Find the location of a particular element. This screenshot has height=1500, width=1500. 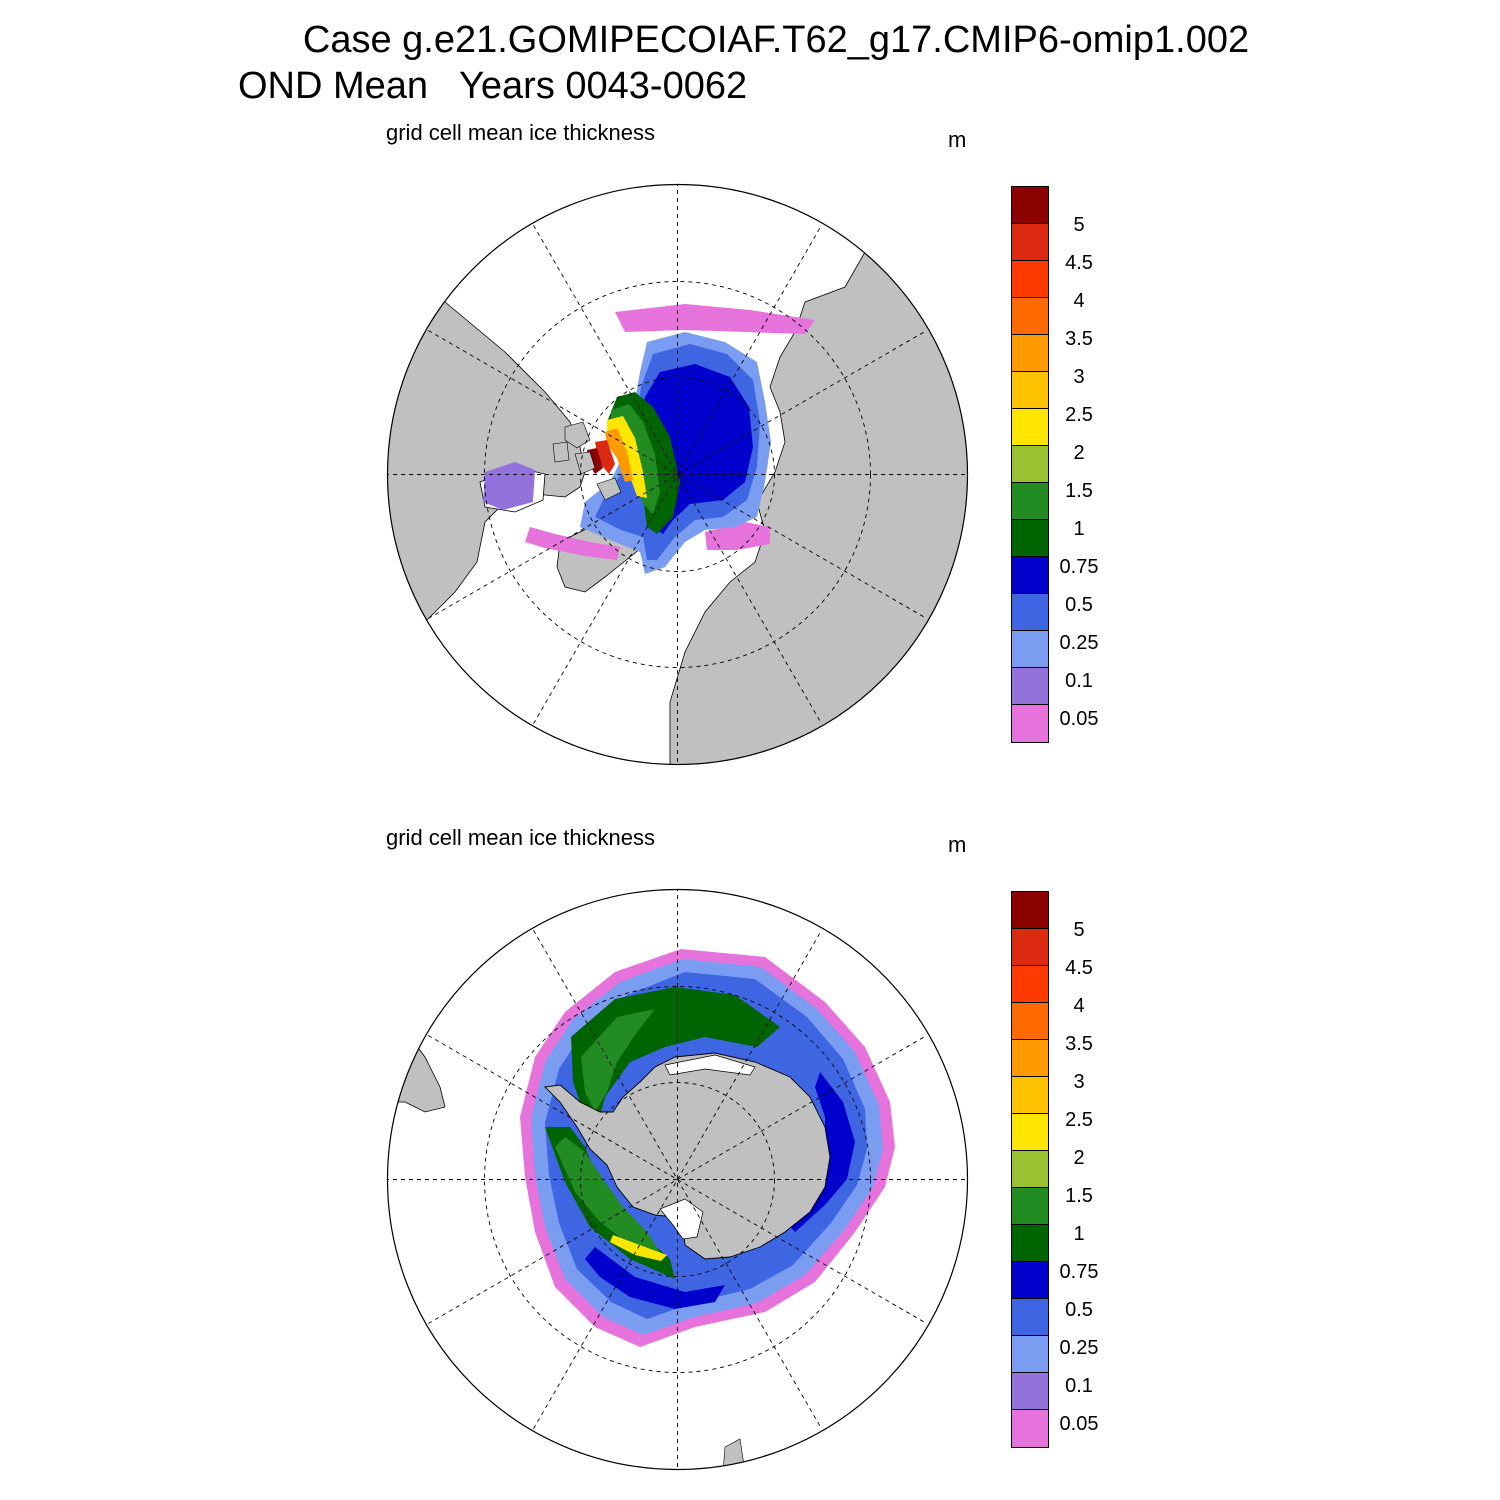

units-label-north: m is located at coordinates (957, 139).